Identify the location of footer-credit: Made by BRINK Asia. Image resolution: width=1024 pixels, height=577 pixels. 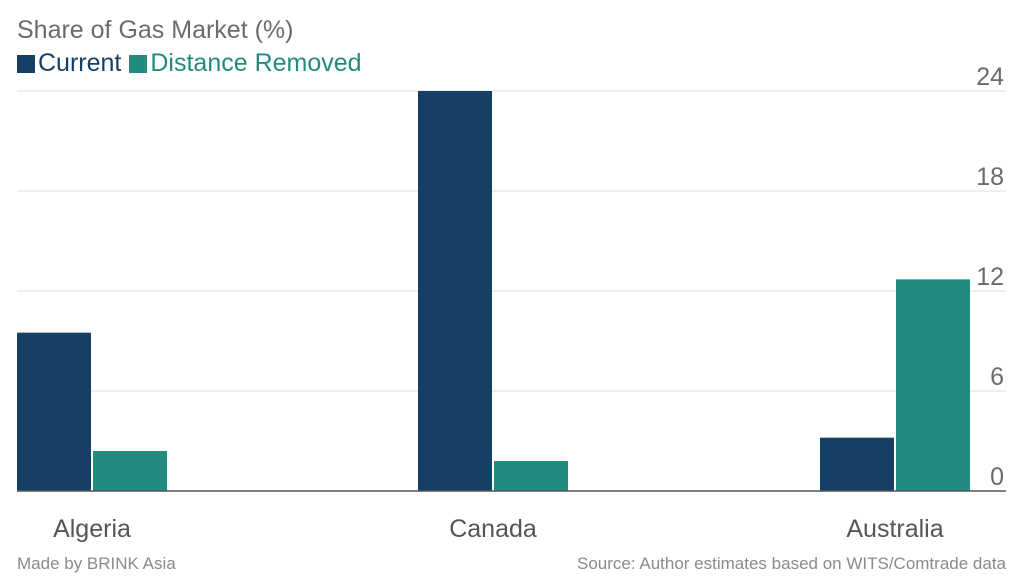
(96, 563).